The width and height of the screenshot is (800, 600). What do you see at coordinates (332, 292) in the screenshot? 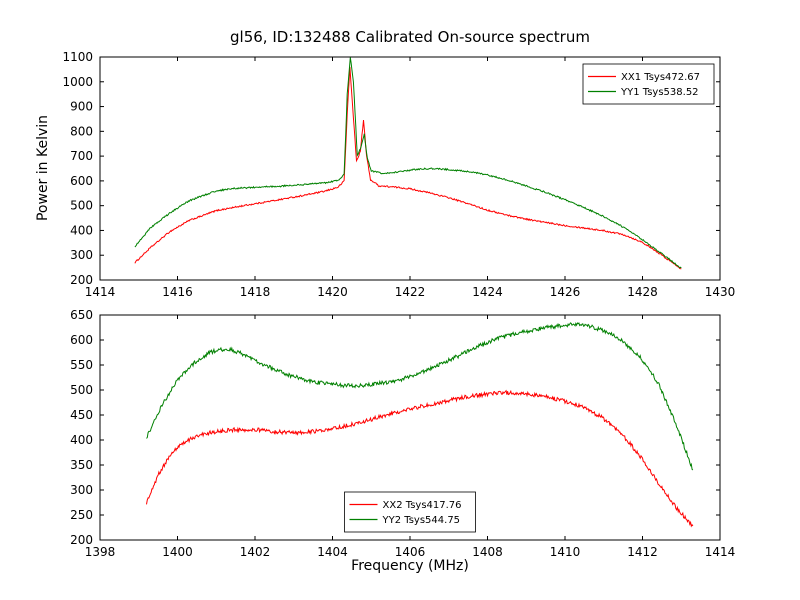
I see `x-tick-label: 1420` at bounding box center [332, 292].